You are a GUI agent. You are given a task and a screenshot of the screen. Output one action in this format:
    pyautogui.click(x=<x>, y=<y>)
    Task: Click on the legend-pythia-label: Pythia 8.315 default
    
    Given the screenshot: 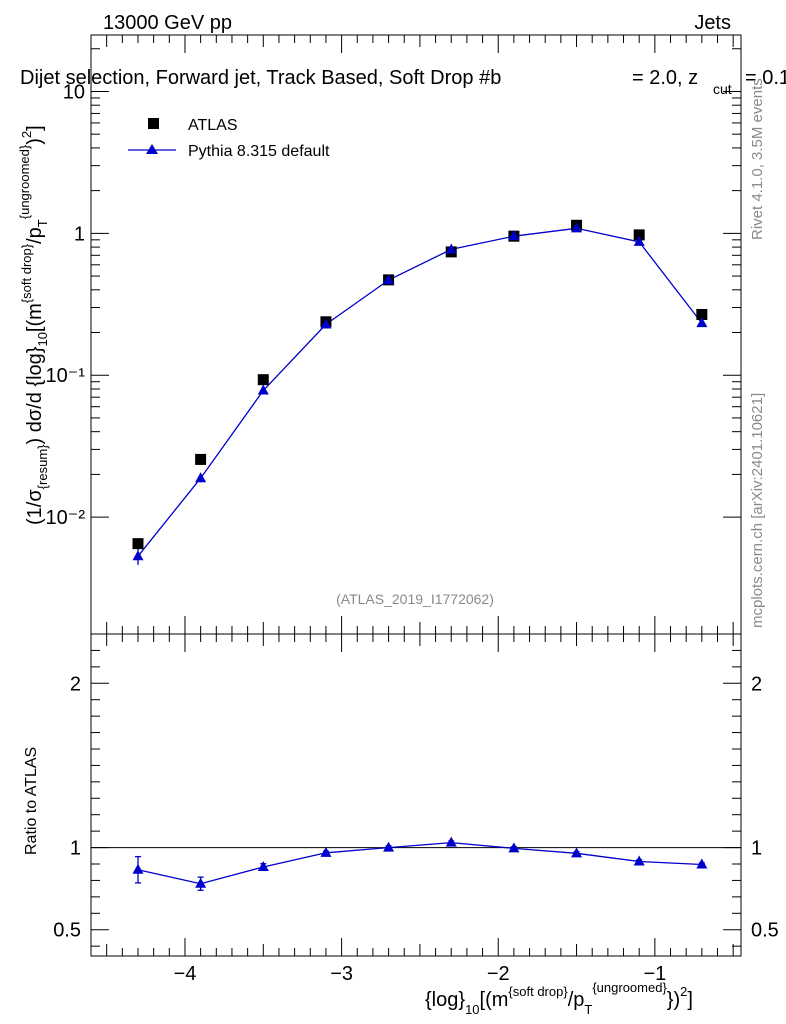 What is the action you would take?
    pyautogui.click(x=259, y=151)
    